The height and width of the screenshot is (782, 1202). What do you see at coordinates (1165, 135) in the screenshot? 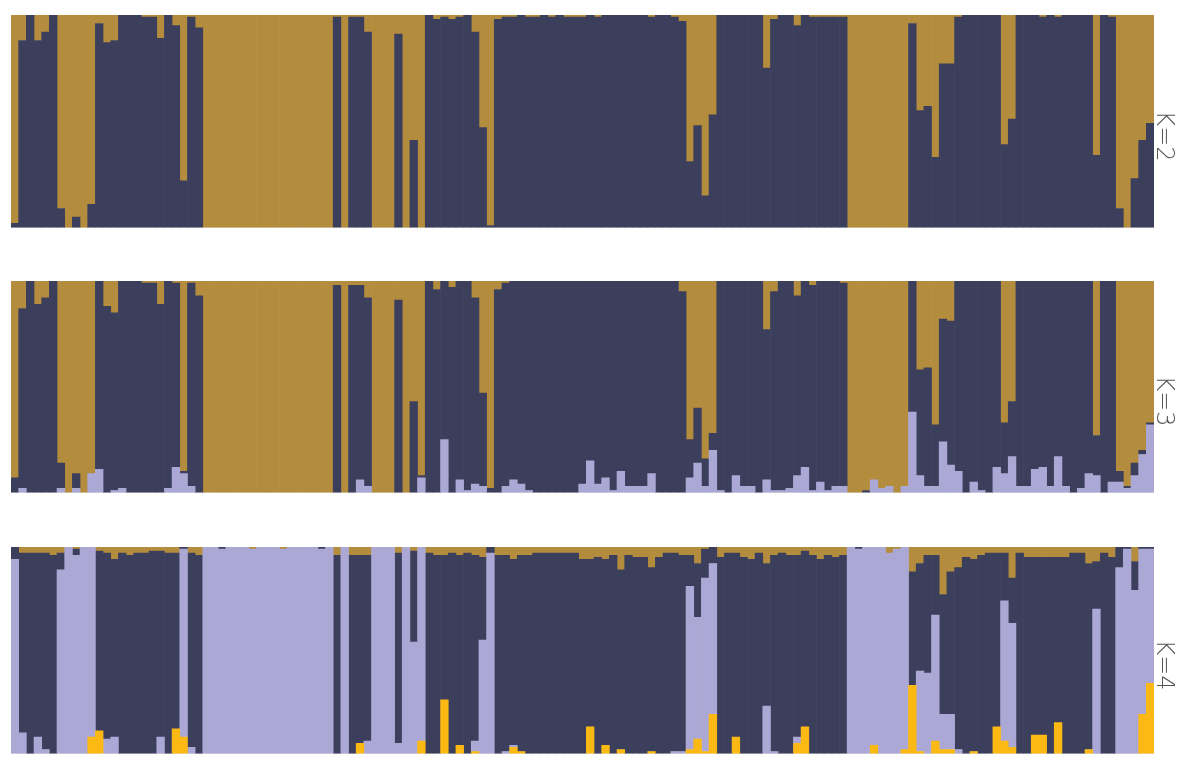
I see `text: K=2` at bounding box center [1165, 135].